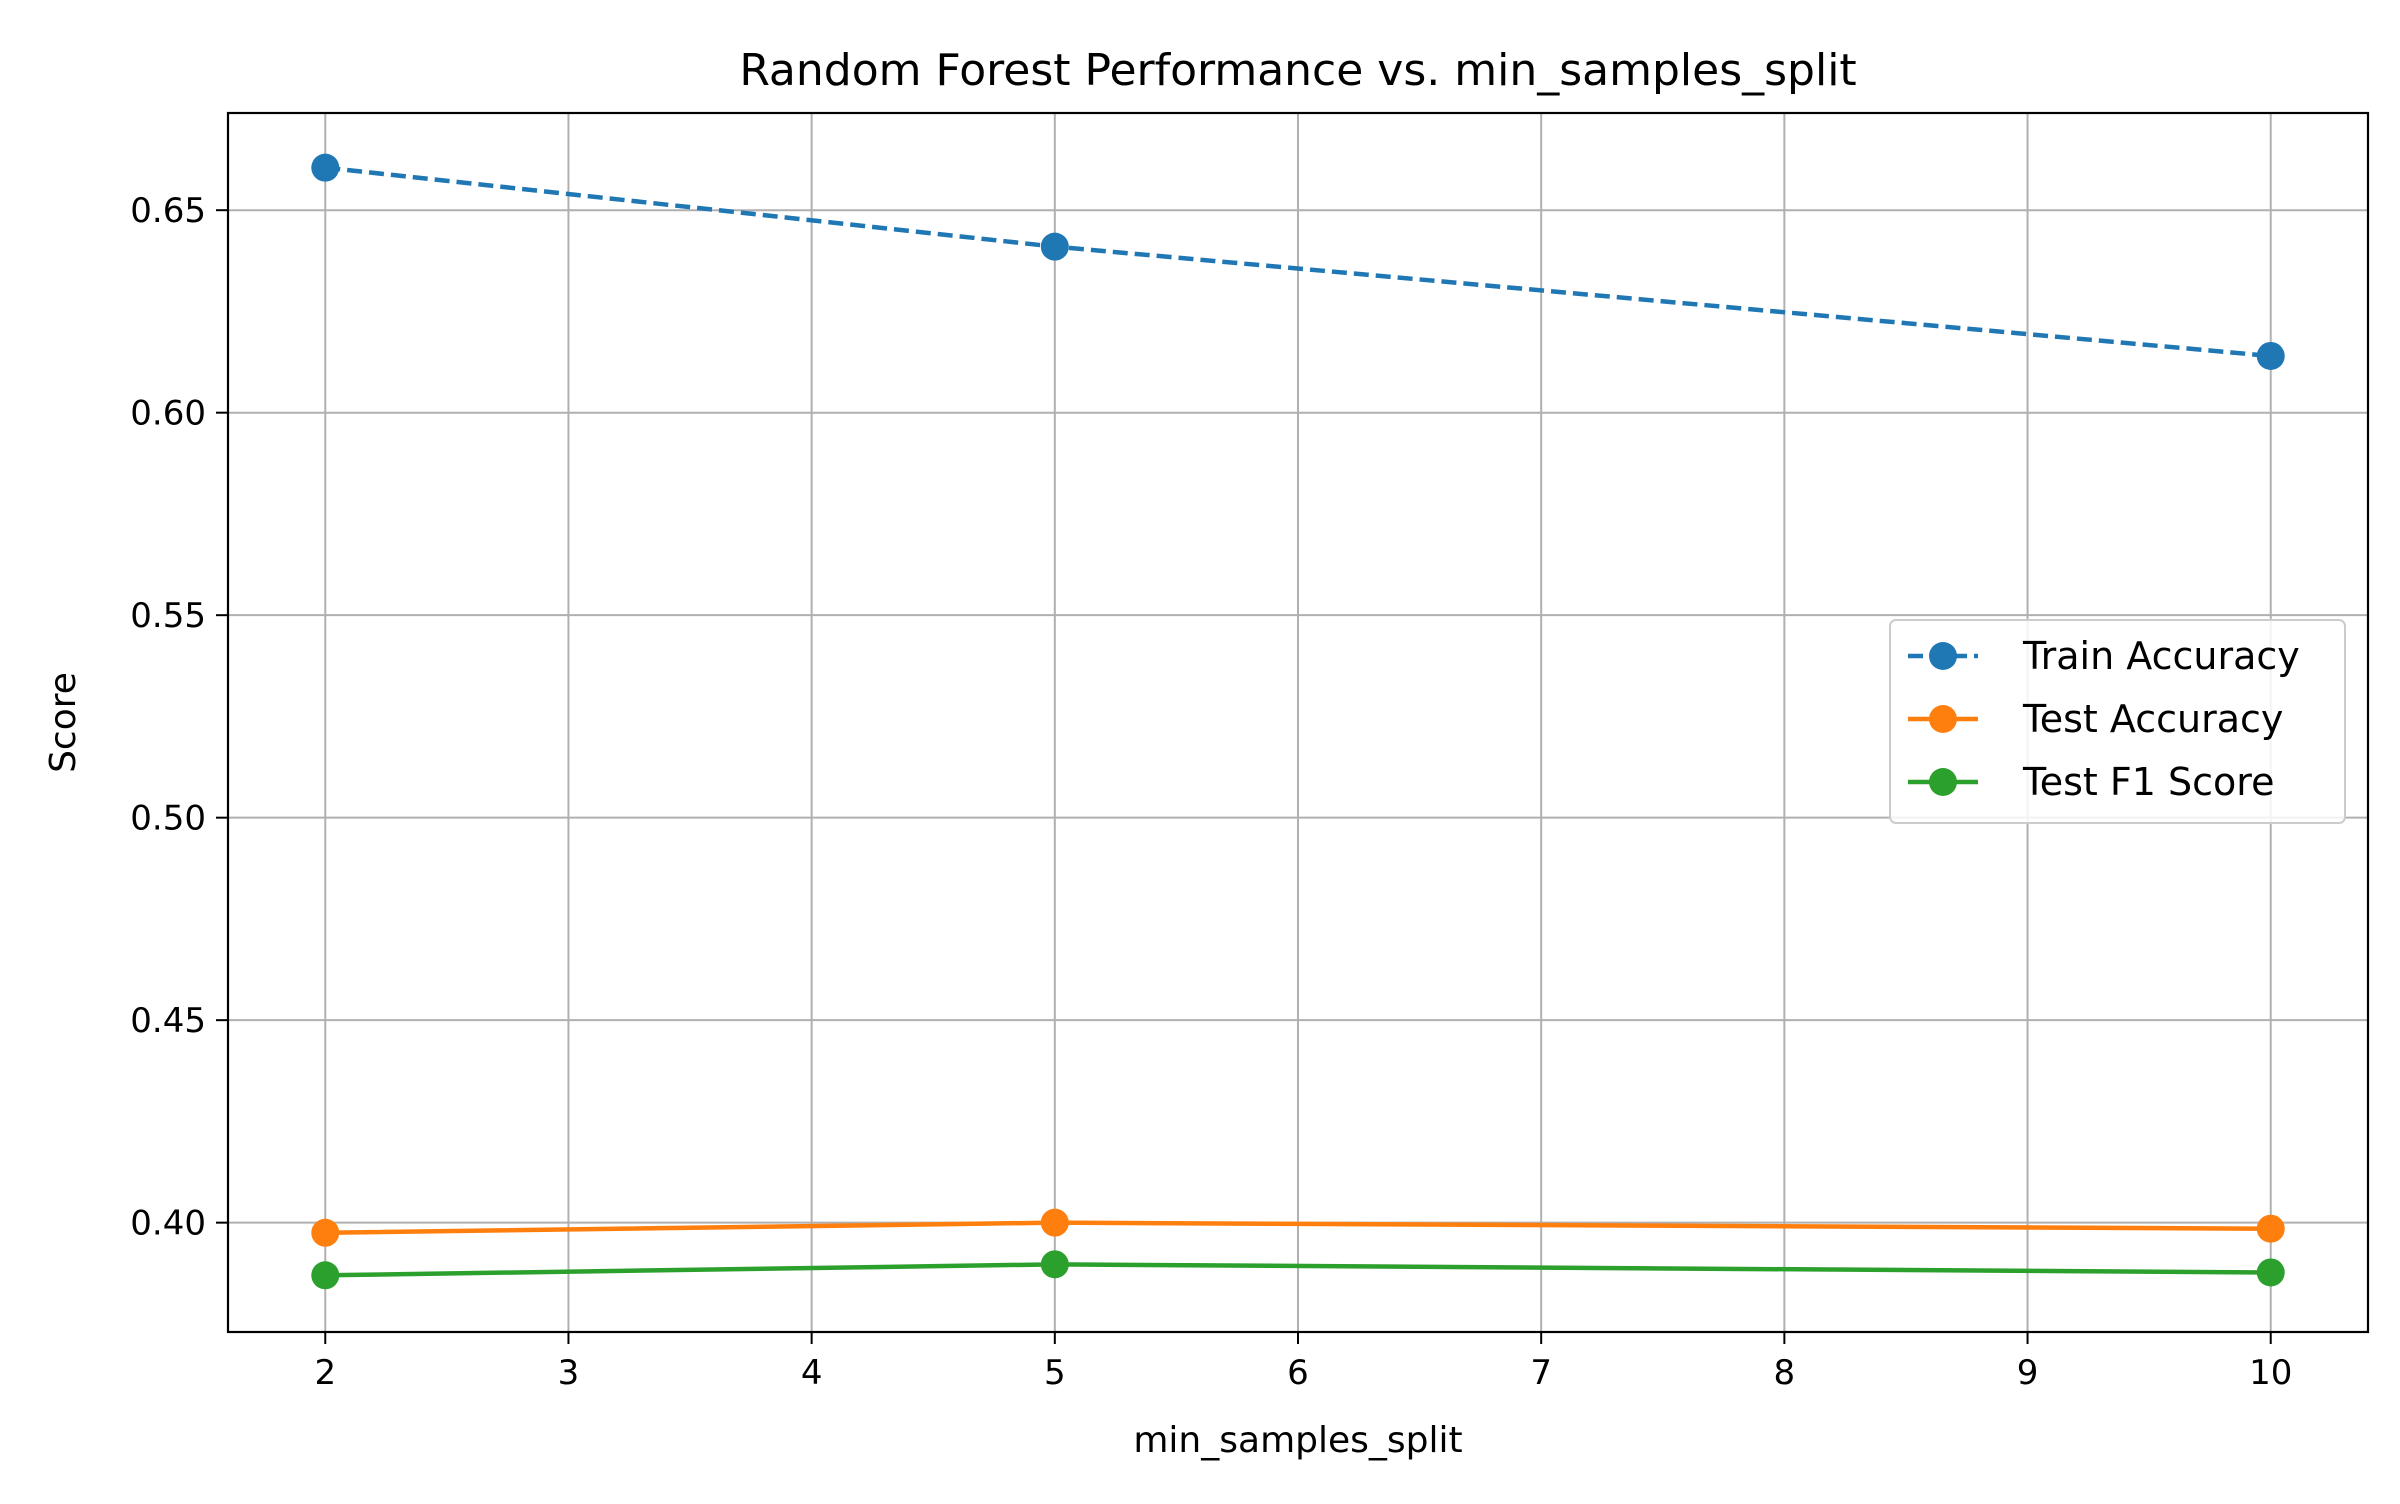 Image resolution: width=2400 pixels, height=1504 pixels. I want to click on y-tick-label: 0.45, so click(168, 1021).